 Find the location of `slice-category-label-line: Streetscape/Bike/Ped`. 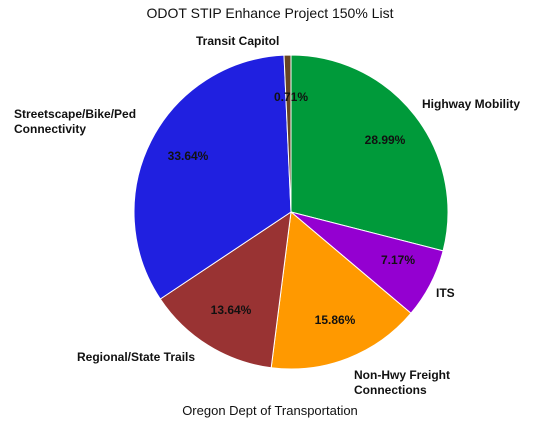

slice-category-label-line: Streetscape/Bike/Ped is located at coordinates (75, 114).